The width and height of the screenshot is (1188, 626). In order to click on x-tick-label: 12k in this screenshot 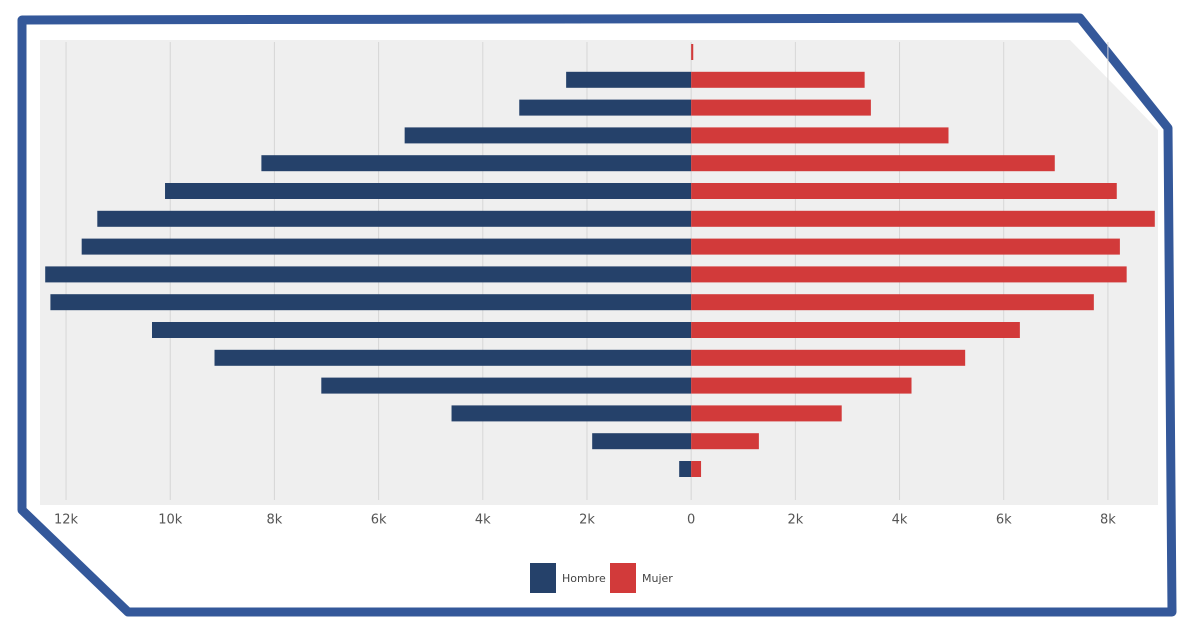, I will do `click(66, 520)`.